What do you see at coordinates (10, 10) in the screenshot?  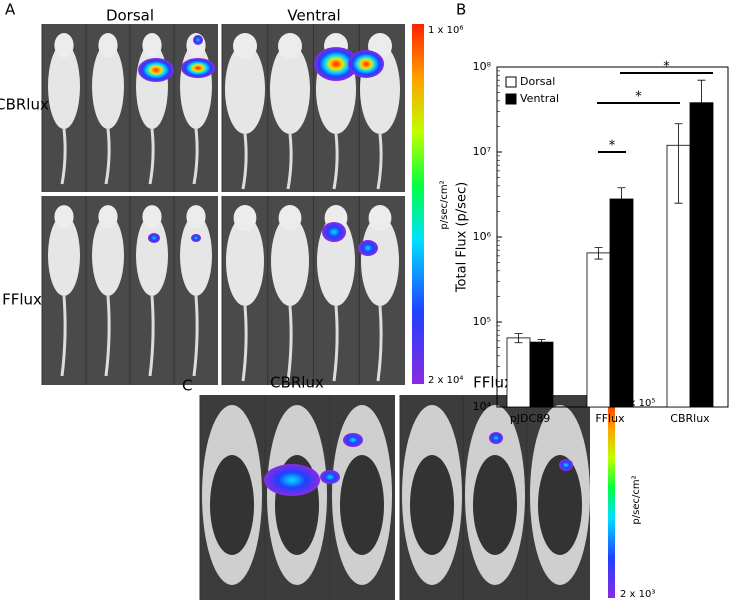 I see `panel-label: A` at bounding box center [10, 10].